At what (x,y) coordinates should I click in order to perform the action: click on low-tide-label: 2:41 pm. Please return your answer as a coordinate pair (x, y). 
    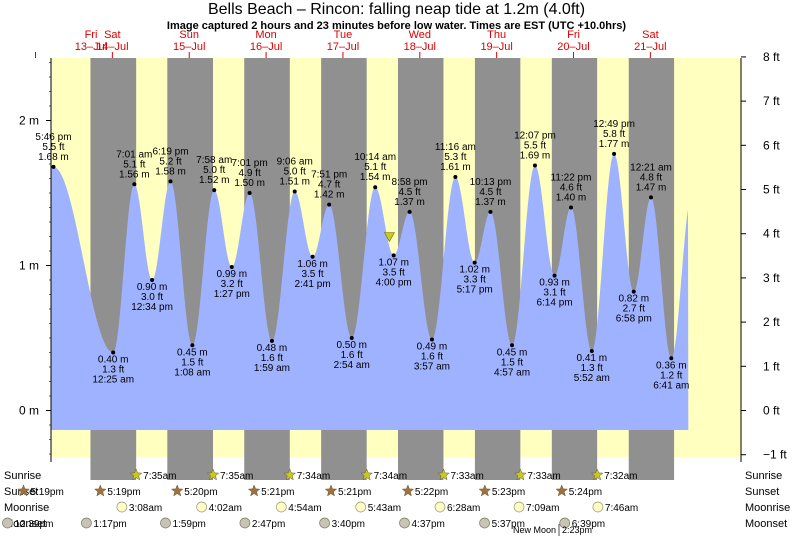
    Looking at the image, I should click on (313, 284).